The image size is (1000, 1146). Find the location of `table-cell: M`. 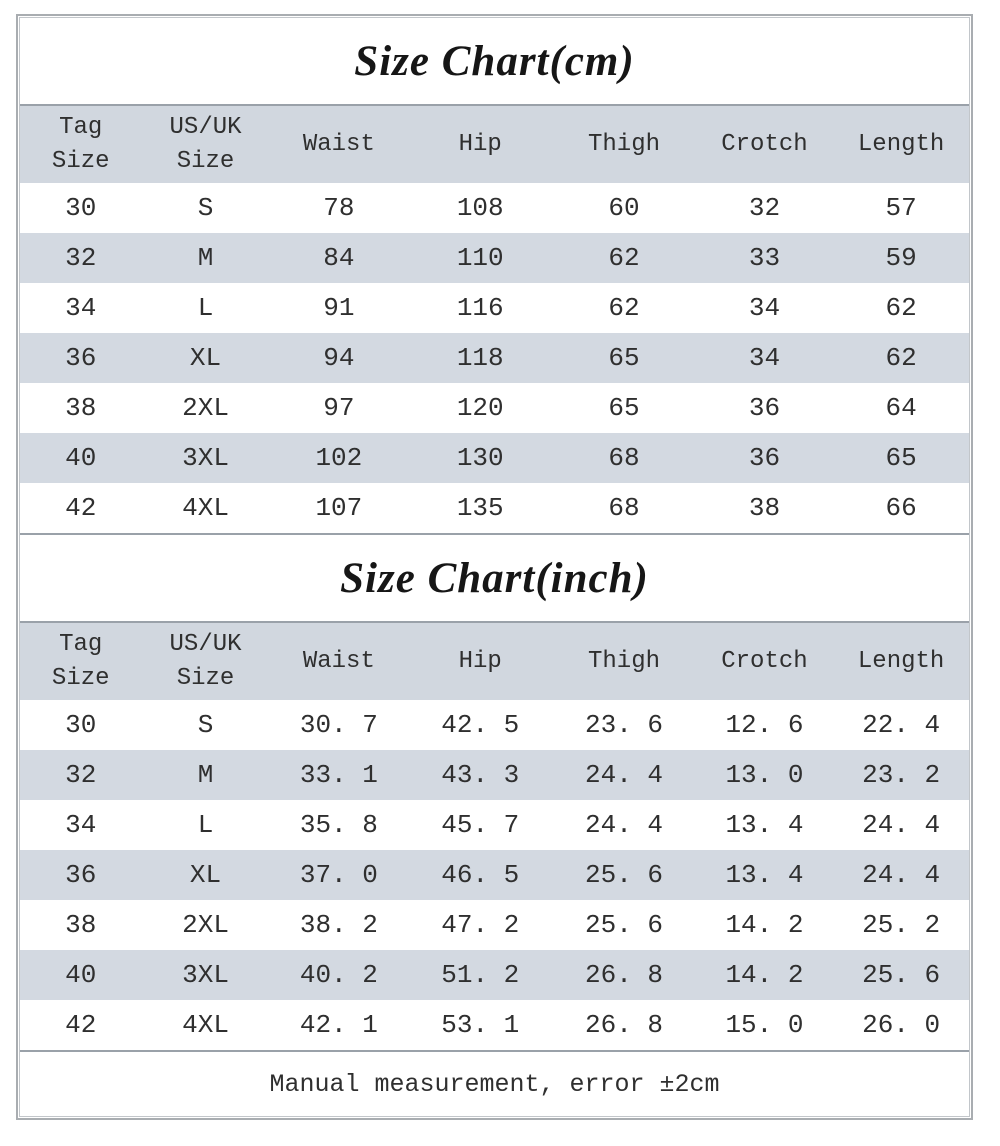

table-cell: M is located at coordinates (205, 258).